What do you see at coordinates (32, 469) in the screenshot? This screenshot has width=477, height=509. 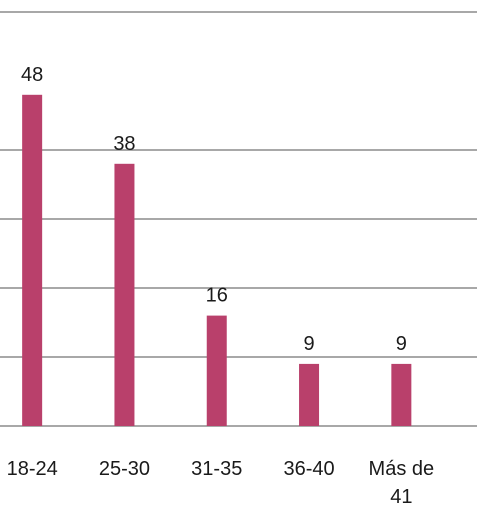 I see `x-tick-label: 18-24` at bounding box center [32, 469].